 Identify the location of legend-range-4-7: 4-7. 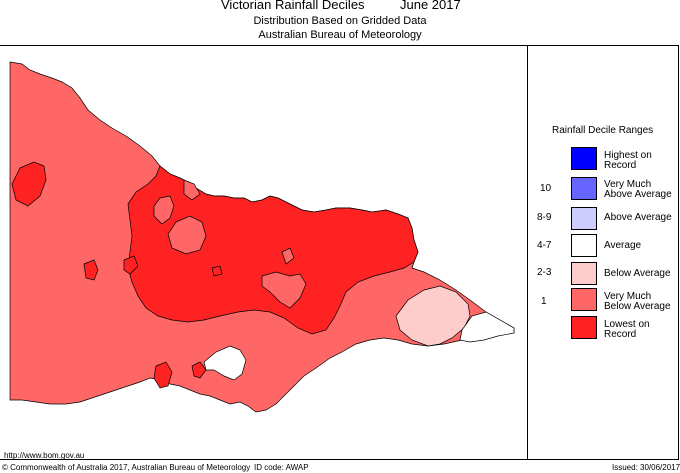
(544, 245).